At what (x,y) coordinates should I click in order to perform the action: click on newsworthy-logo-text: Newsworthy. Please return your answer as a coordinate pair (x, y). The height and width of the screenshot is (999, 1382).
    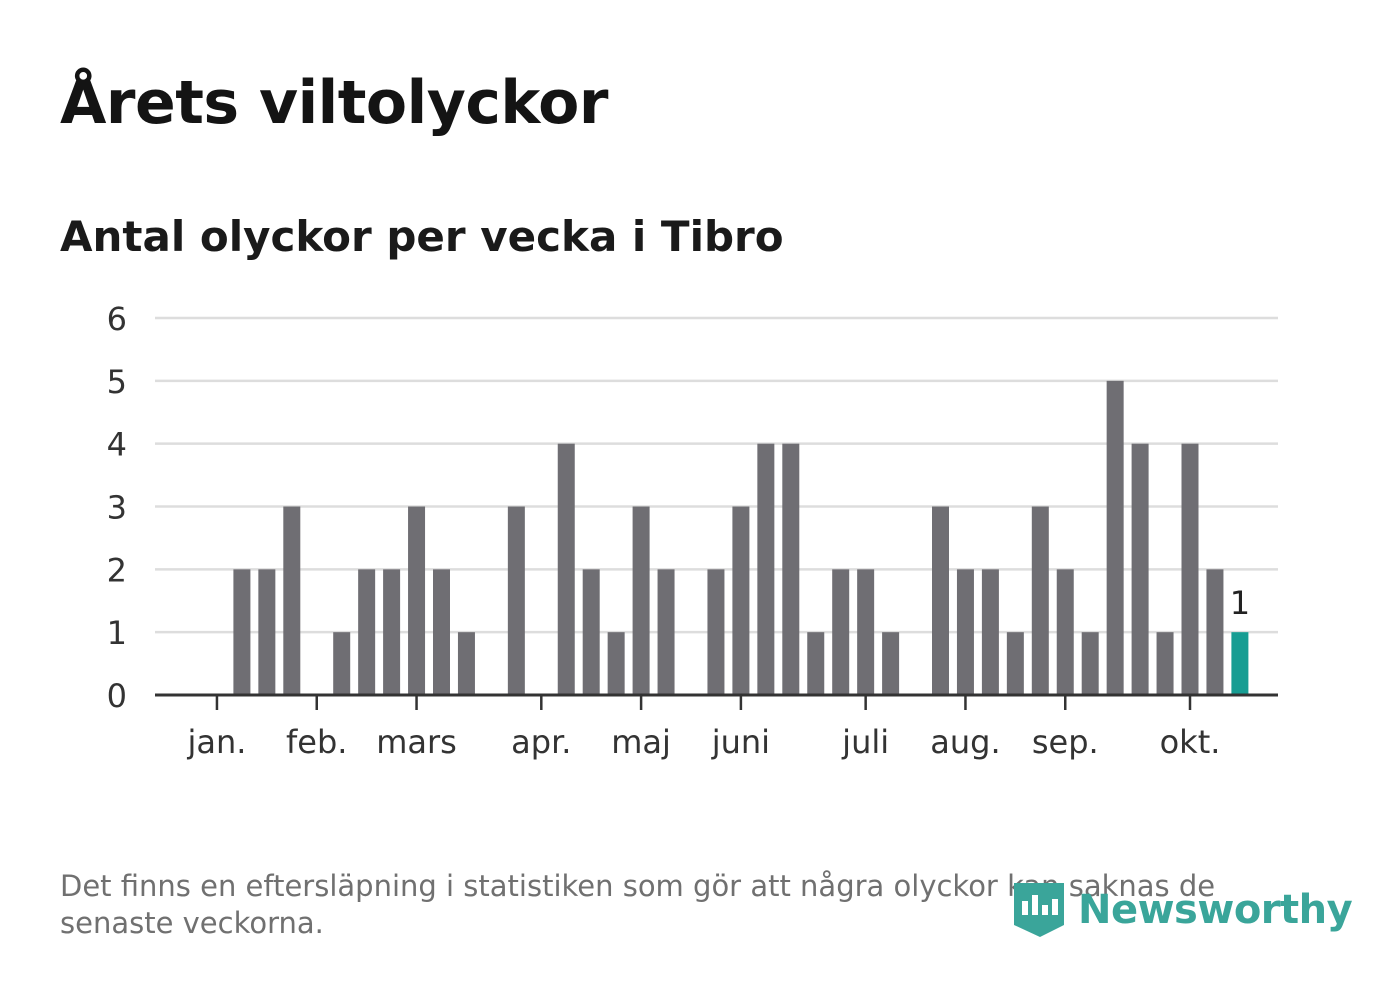
    Looking at the image, I should click on (1215, 910).